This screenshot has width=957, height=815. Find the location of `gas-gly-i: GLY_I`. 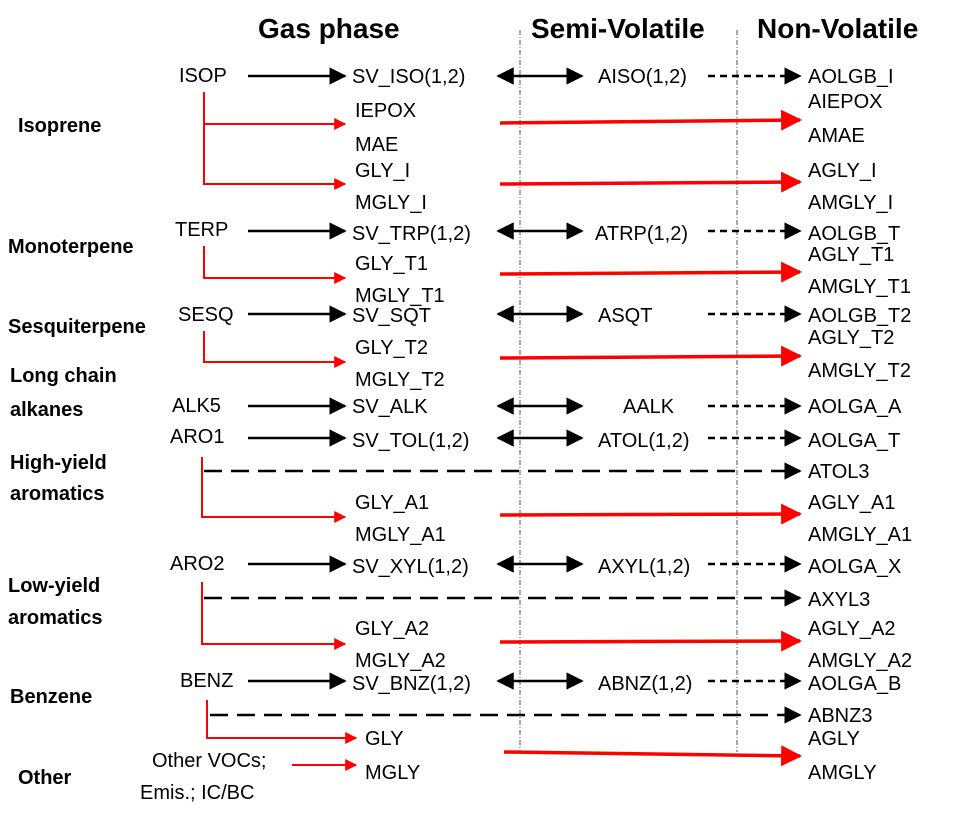

gas-gly-i: GLY_I is located at coordinates (382, 171).